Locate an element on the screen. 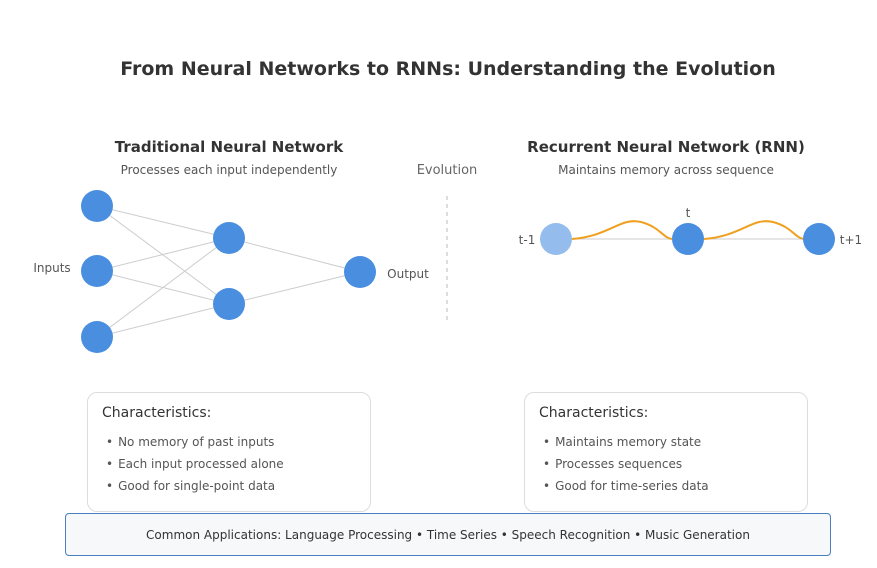  output-node is located at coordinates (360, 272).